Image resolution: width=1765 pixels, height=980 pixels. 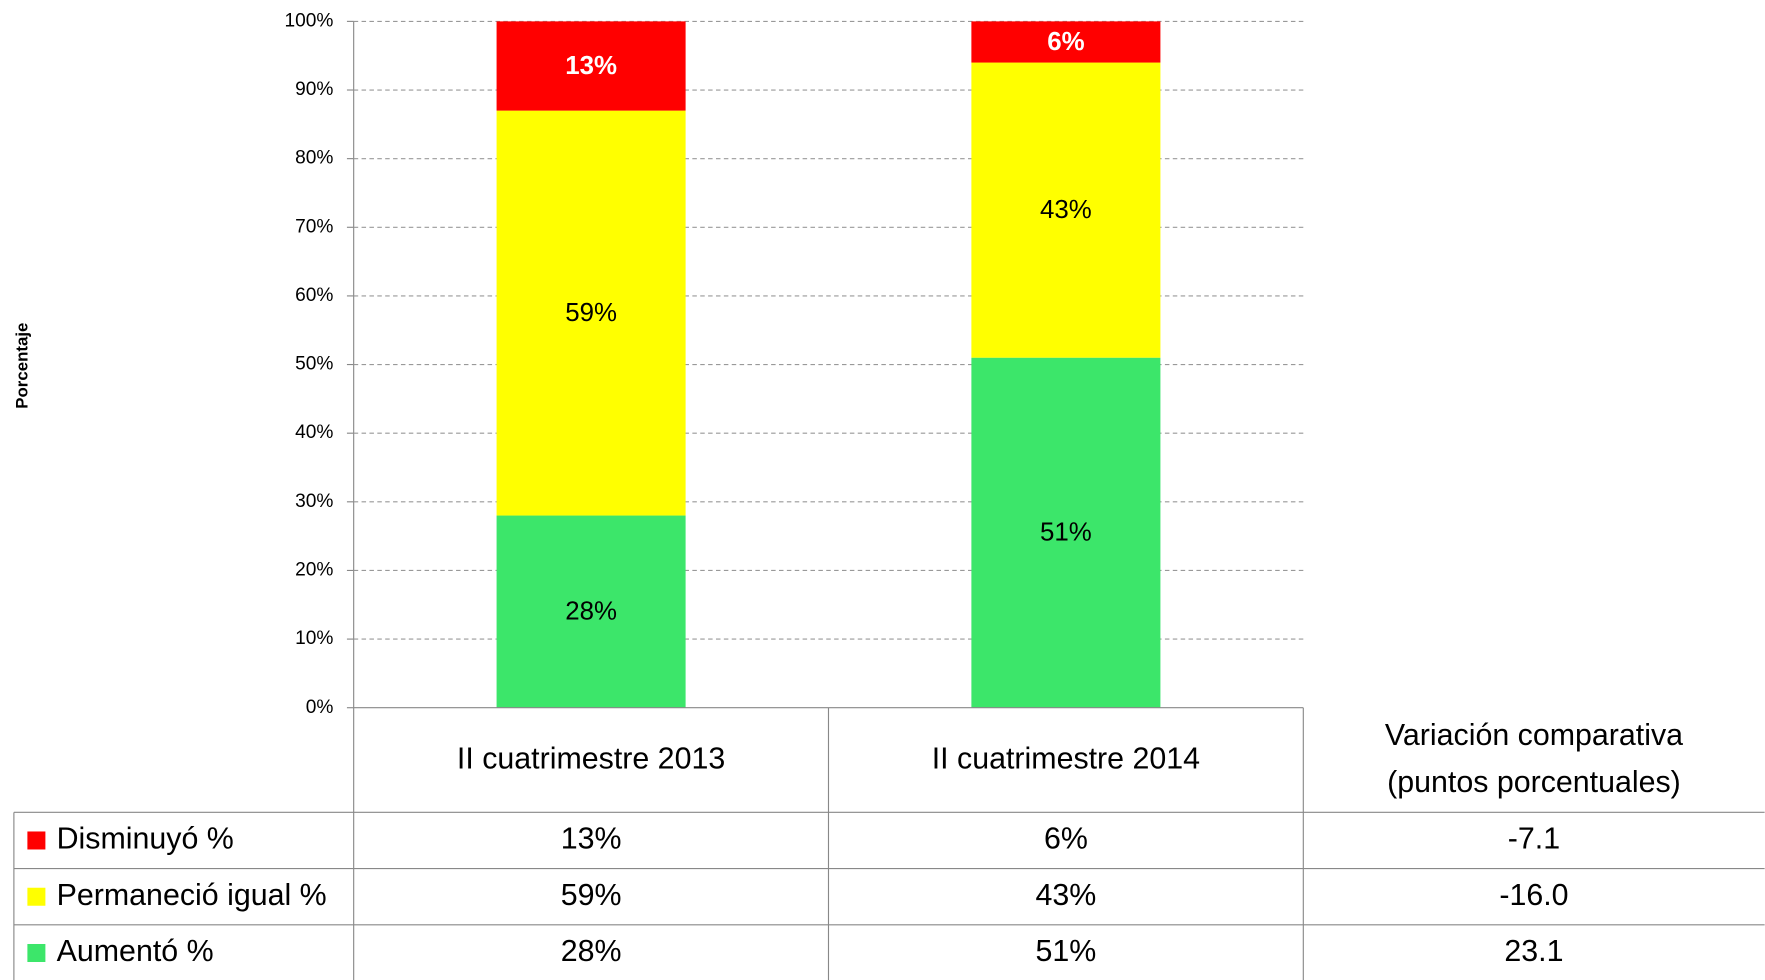 I want to click on legend-label: Disminuyó %, so click(x=145, y=838).